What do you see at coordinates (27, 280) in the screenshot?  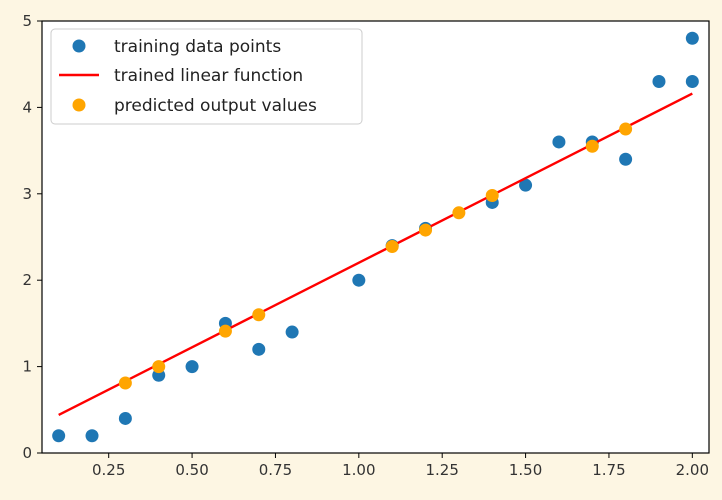 I see `y-tick-label: 2` at bounding box center [27, 280].